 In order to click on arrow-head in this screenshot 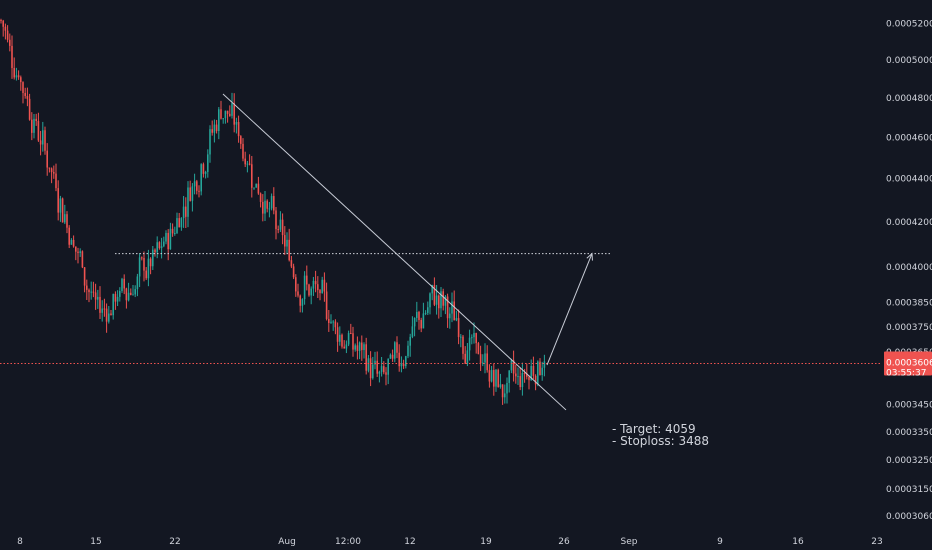, I will do `click(589, 256)`.